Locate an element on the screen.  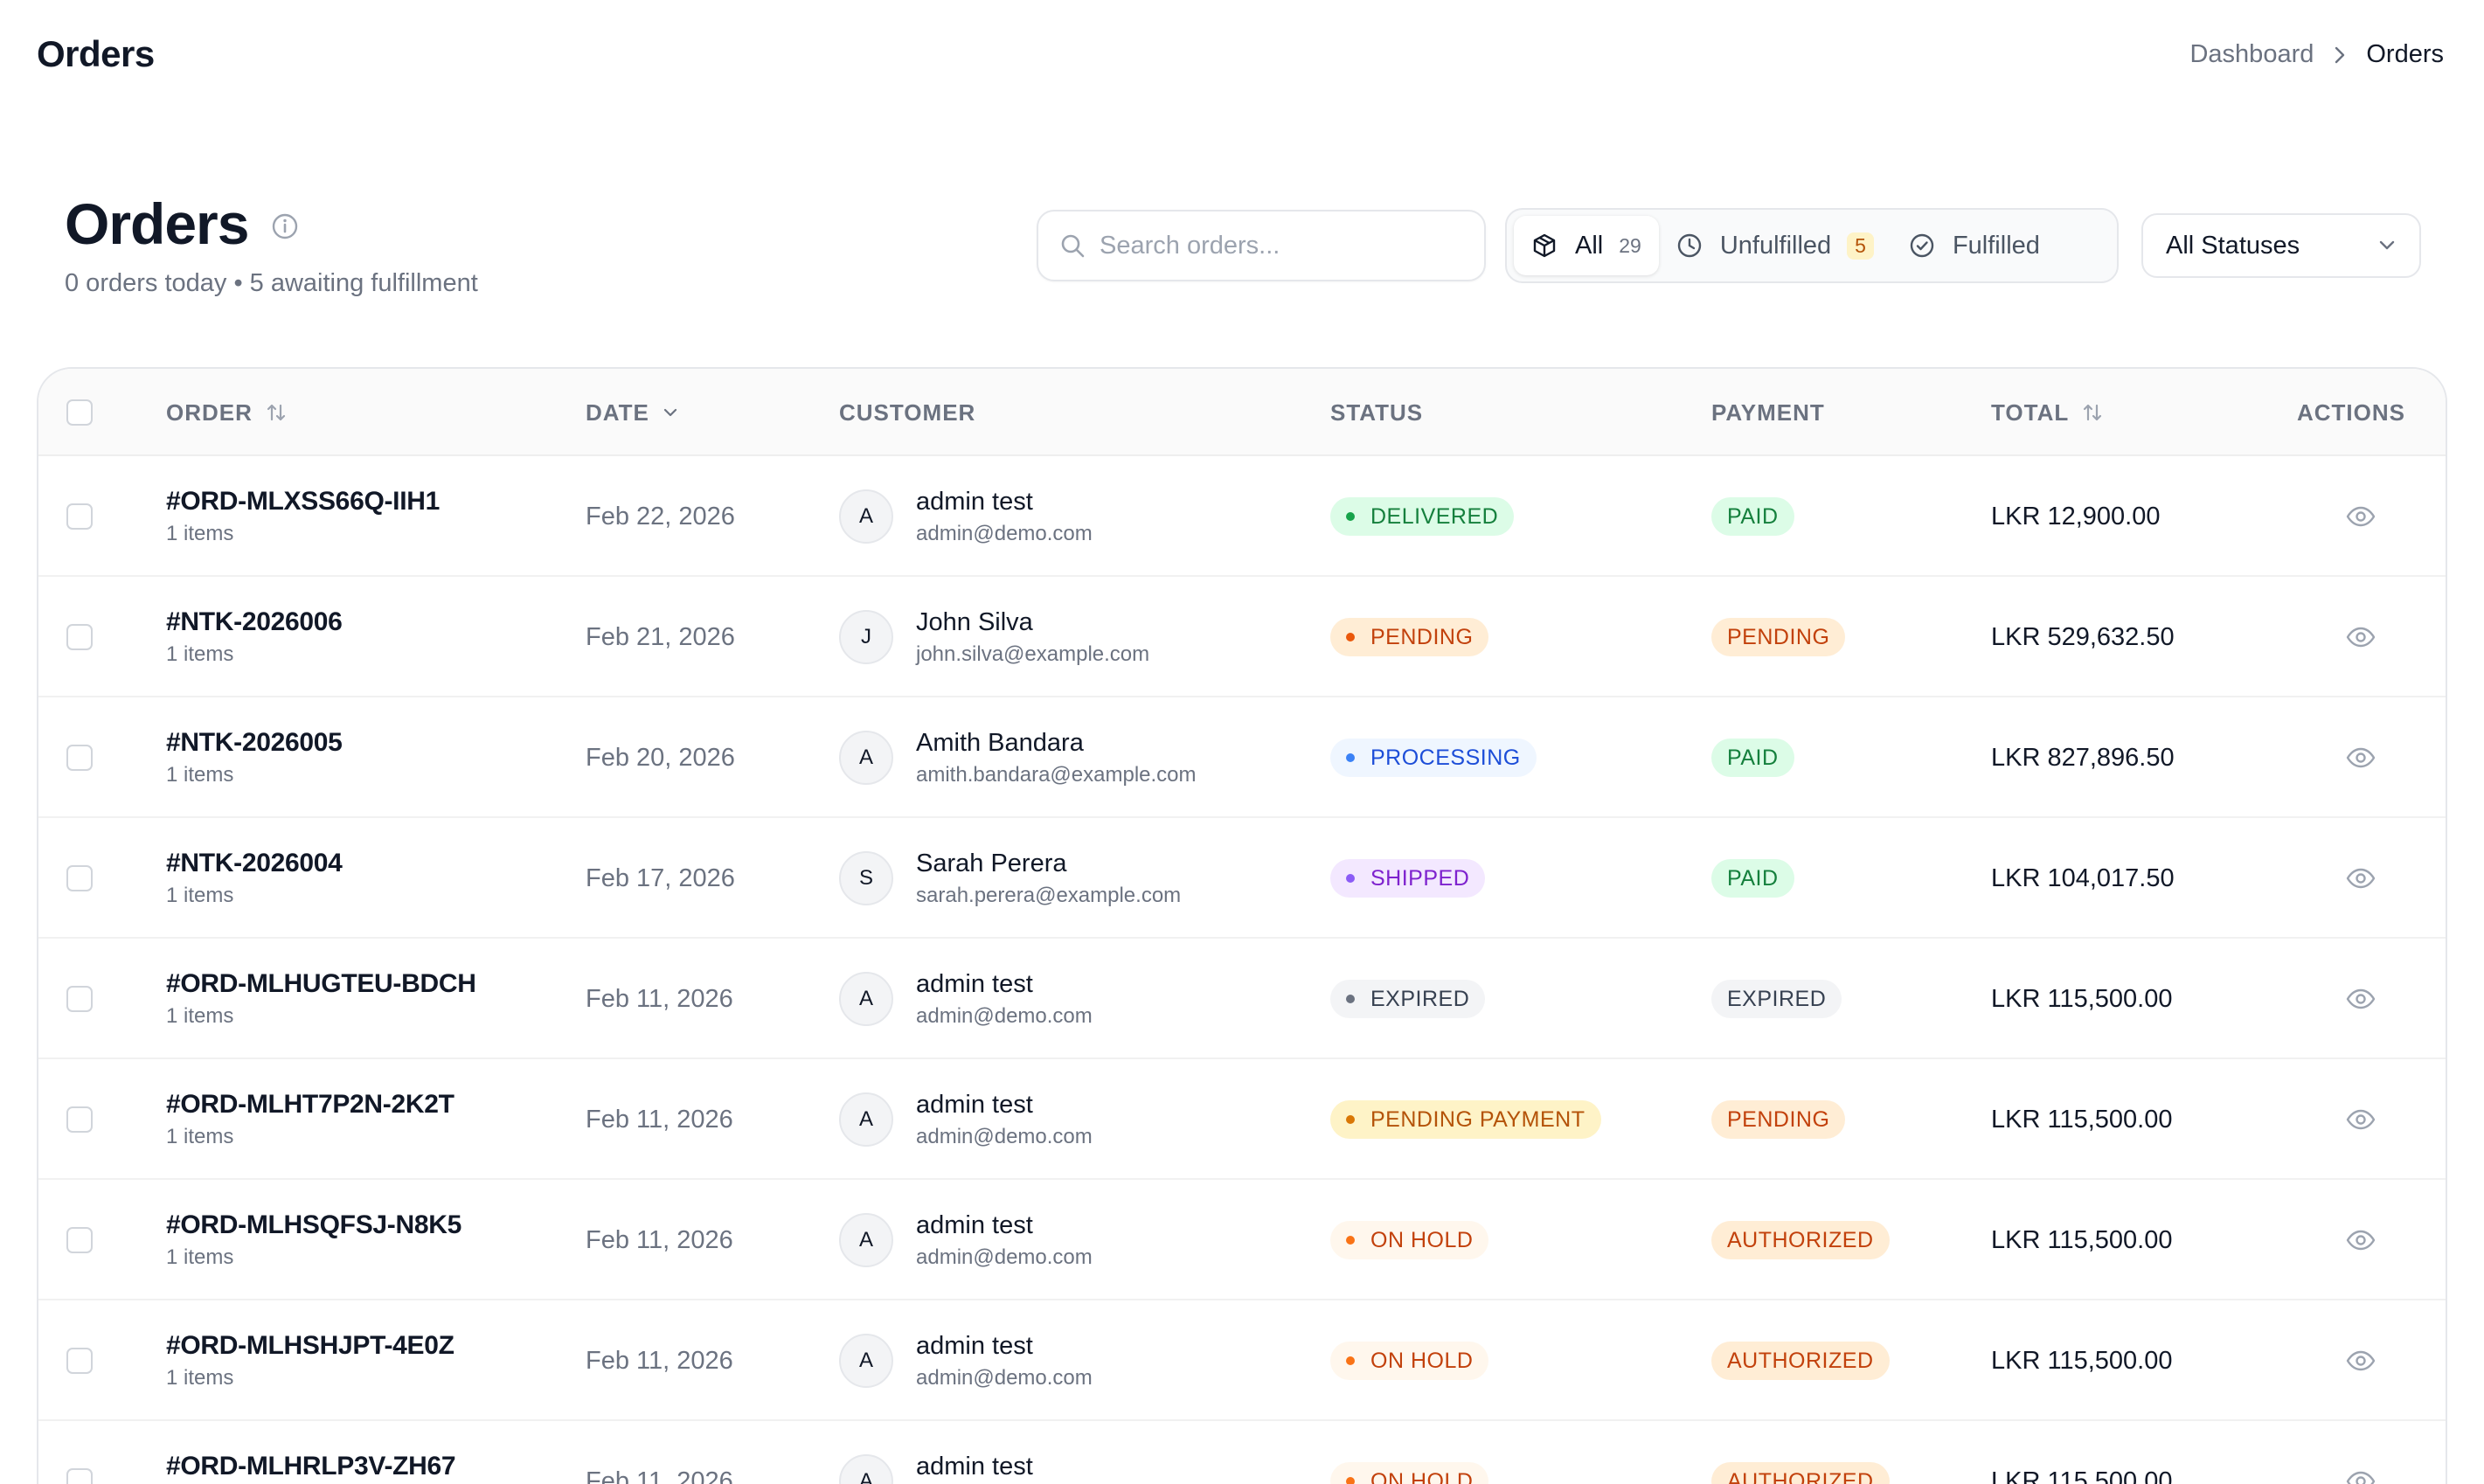
order-id: #ORD-MLHUGTEU-BDCH is located at coordinates (321, 983).